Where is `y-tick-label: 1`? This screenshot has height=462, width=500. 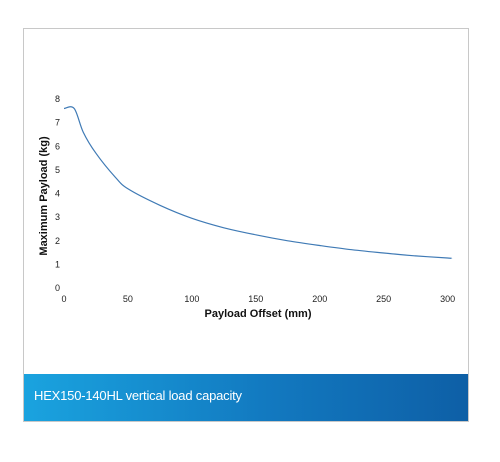 y-tick-label: 1 is located at coordinates (57, 264).